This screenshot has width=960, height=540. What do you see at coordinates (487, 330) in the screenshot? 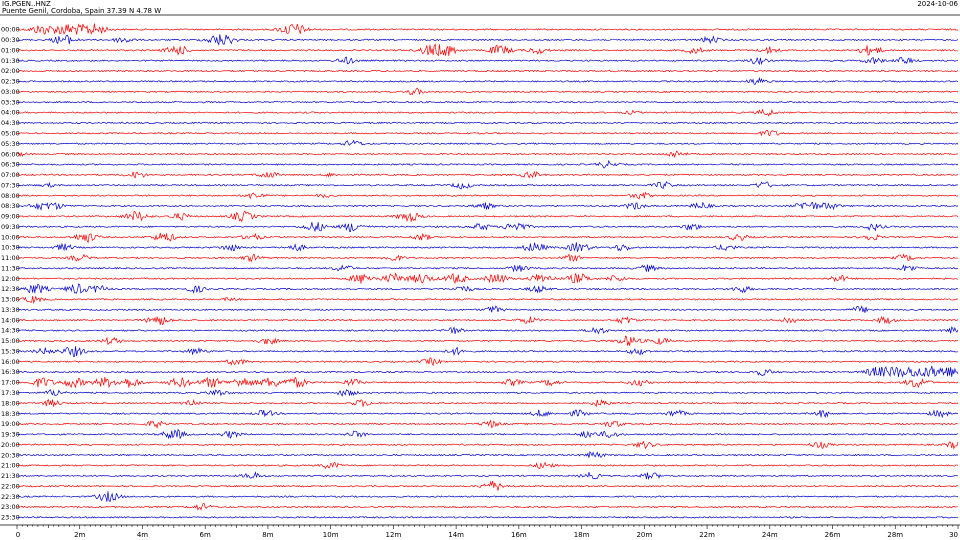
I see `trace-row-14:30` at bounding box center [487, 330].